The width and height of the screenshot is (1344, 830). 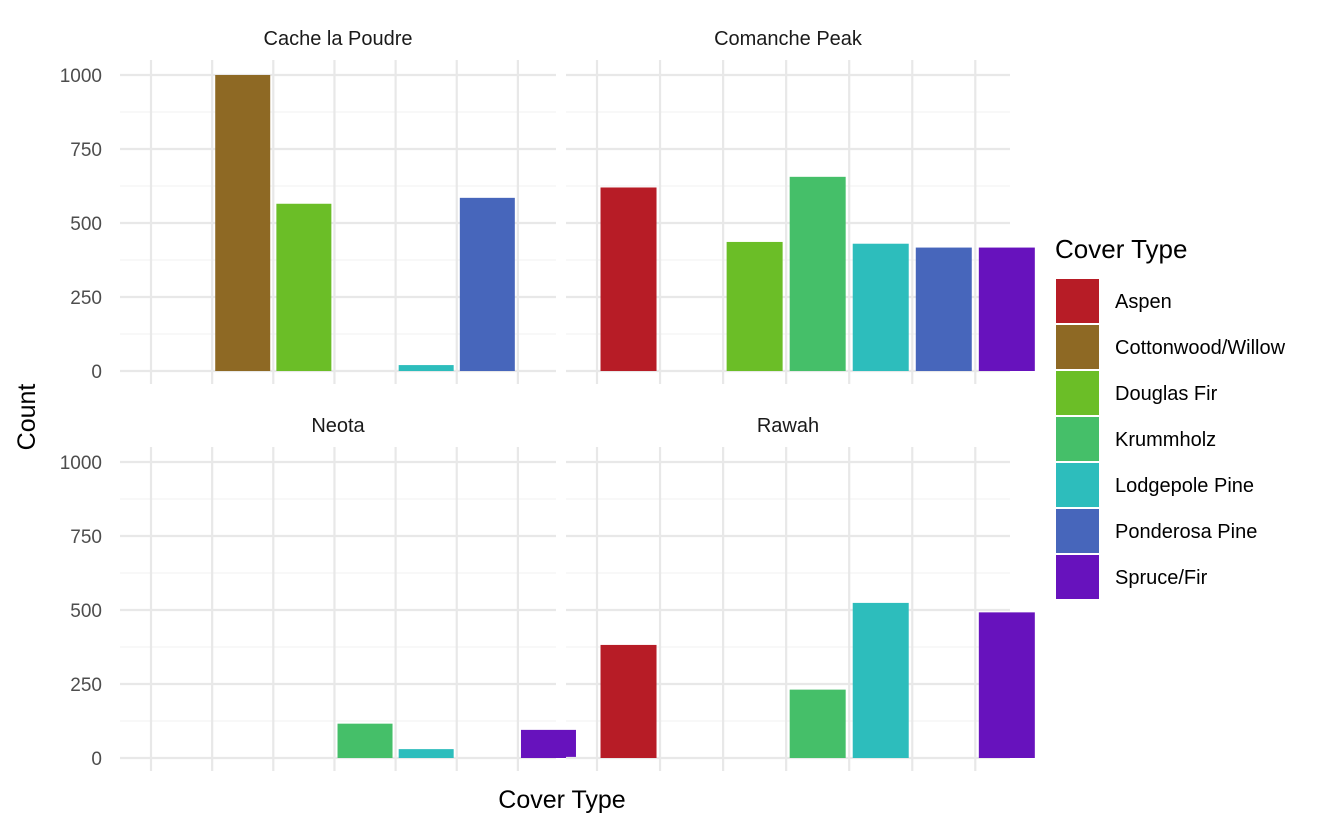 I want to click on legend-label-cottonwood-willow: Cottonwood/Willow, so click(x=1200, y=348).